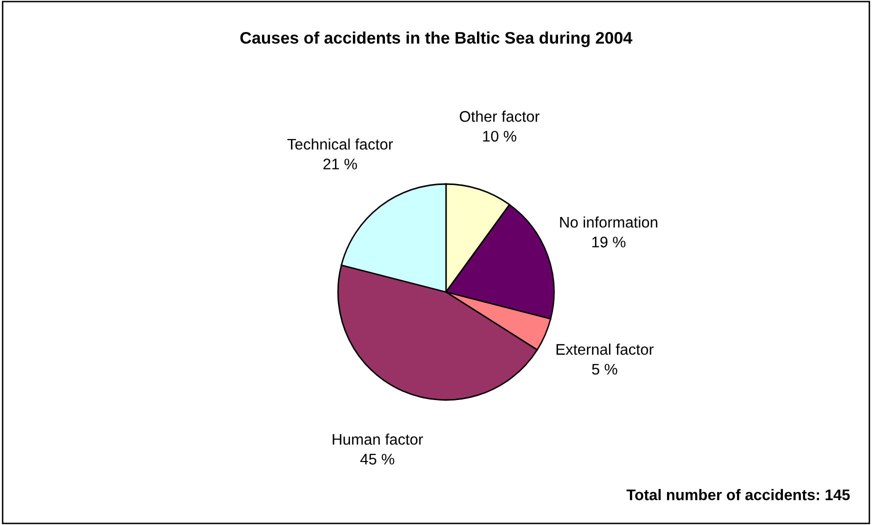  Describe the element at coordinates (377, 439) in the screenshot. I see `slice-label: Human factor` at that location.